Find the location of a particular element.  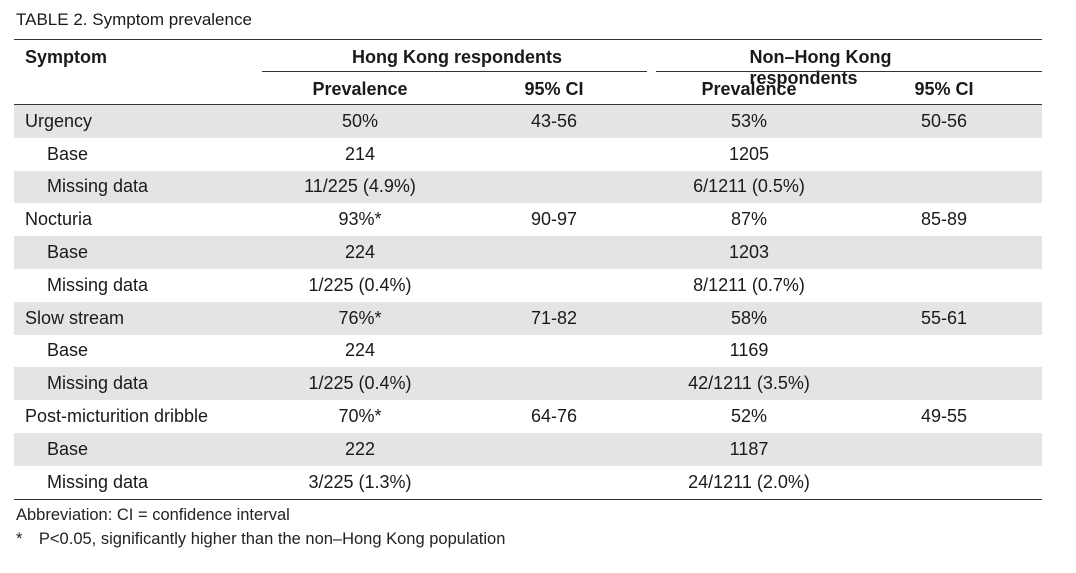

cell-nhk-ci: 85-89 is located at coordinates (944, 219).